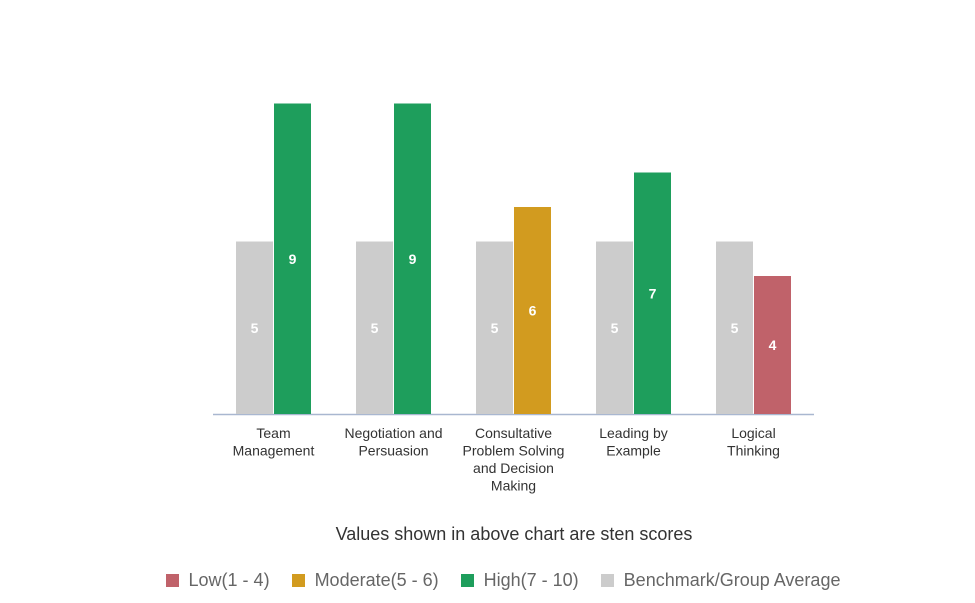 The height and width of the screenshot is (603, 975). What do you see at coordinates (732, 580) in the screenshot?
I see `legend-label-benchmark: Benchmark/Group Average` at bounding box center [732, 580].